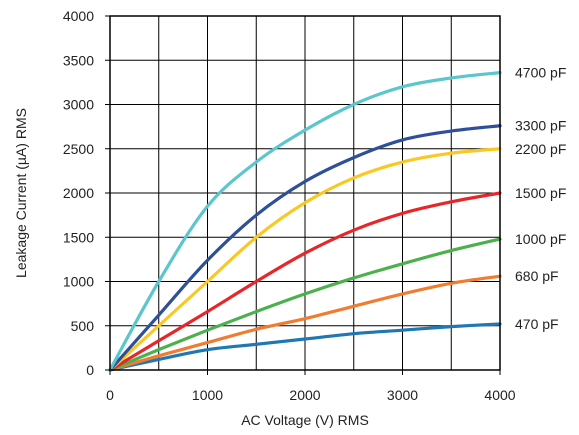 This screenshot has height=435, width=579. What do you see at coordinates (499, 395) in the screenshot?
I see `x-tick-label: 4000` at bounding box center [499, 395].